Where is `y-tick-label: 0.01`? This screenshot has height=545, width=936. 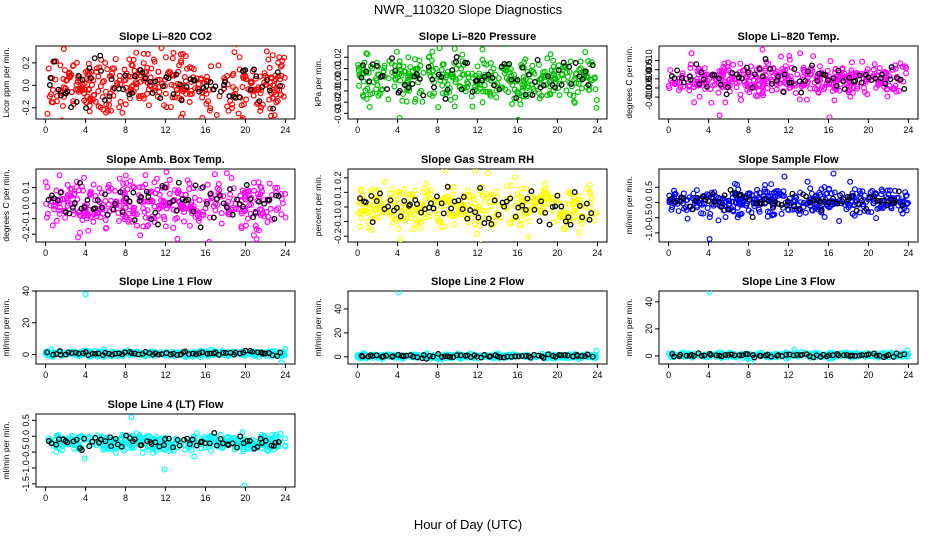 y-tick-label: 0.01 is located at coordinates (338, 69).